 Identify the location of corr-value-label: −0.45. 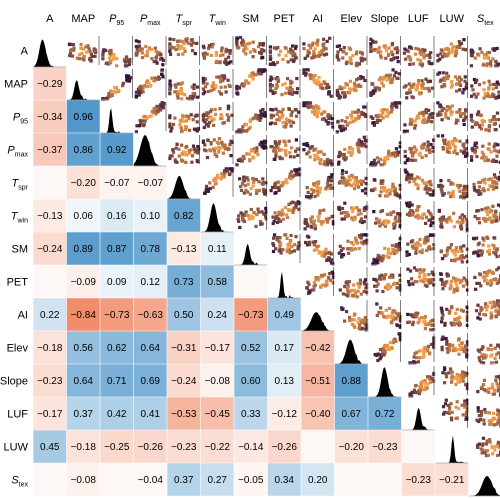
(218, 414).